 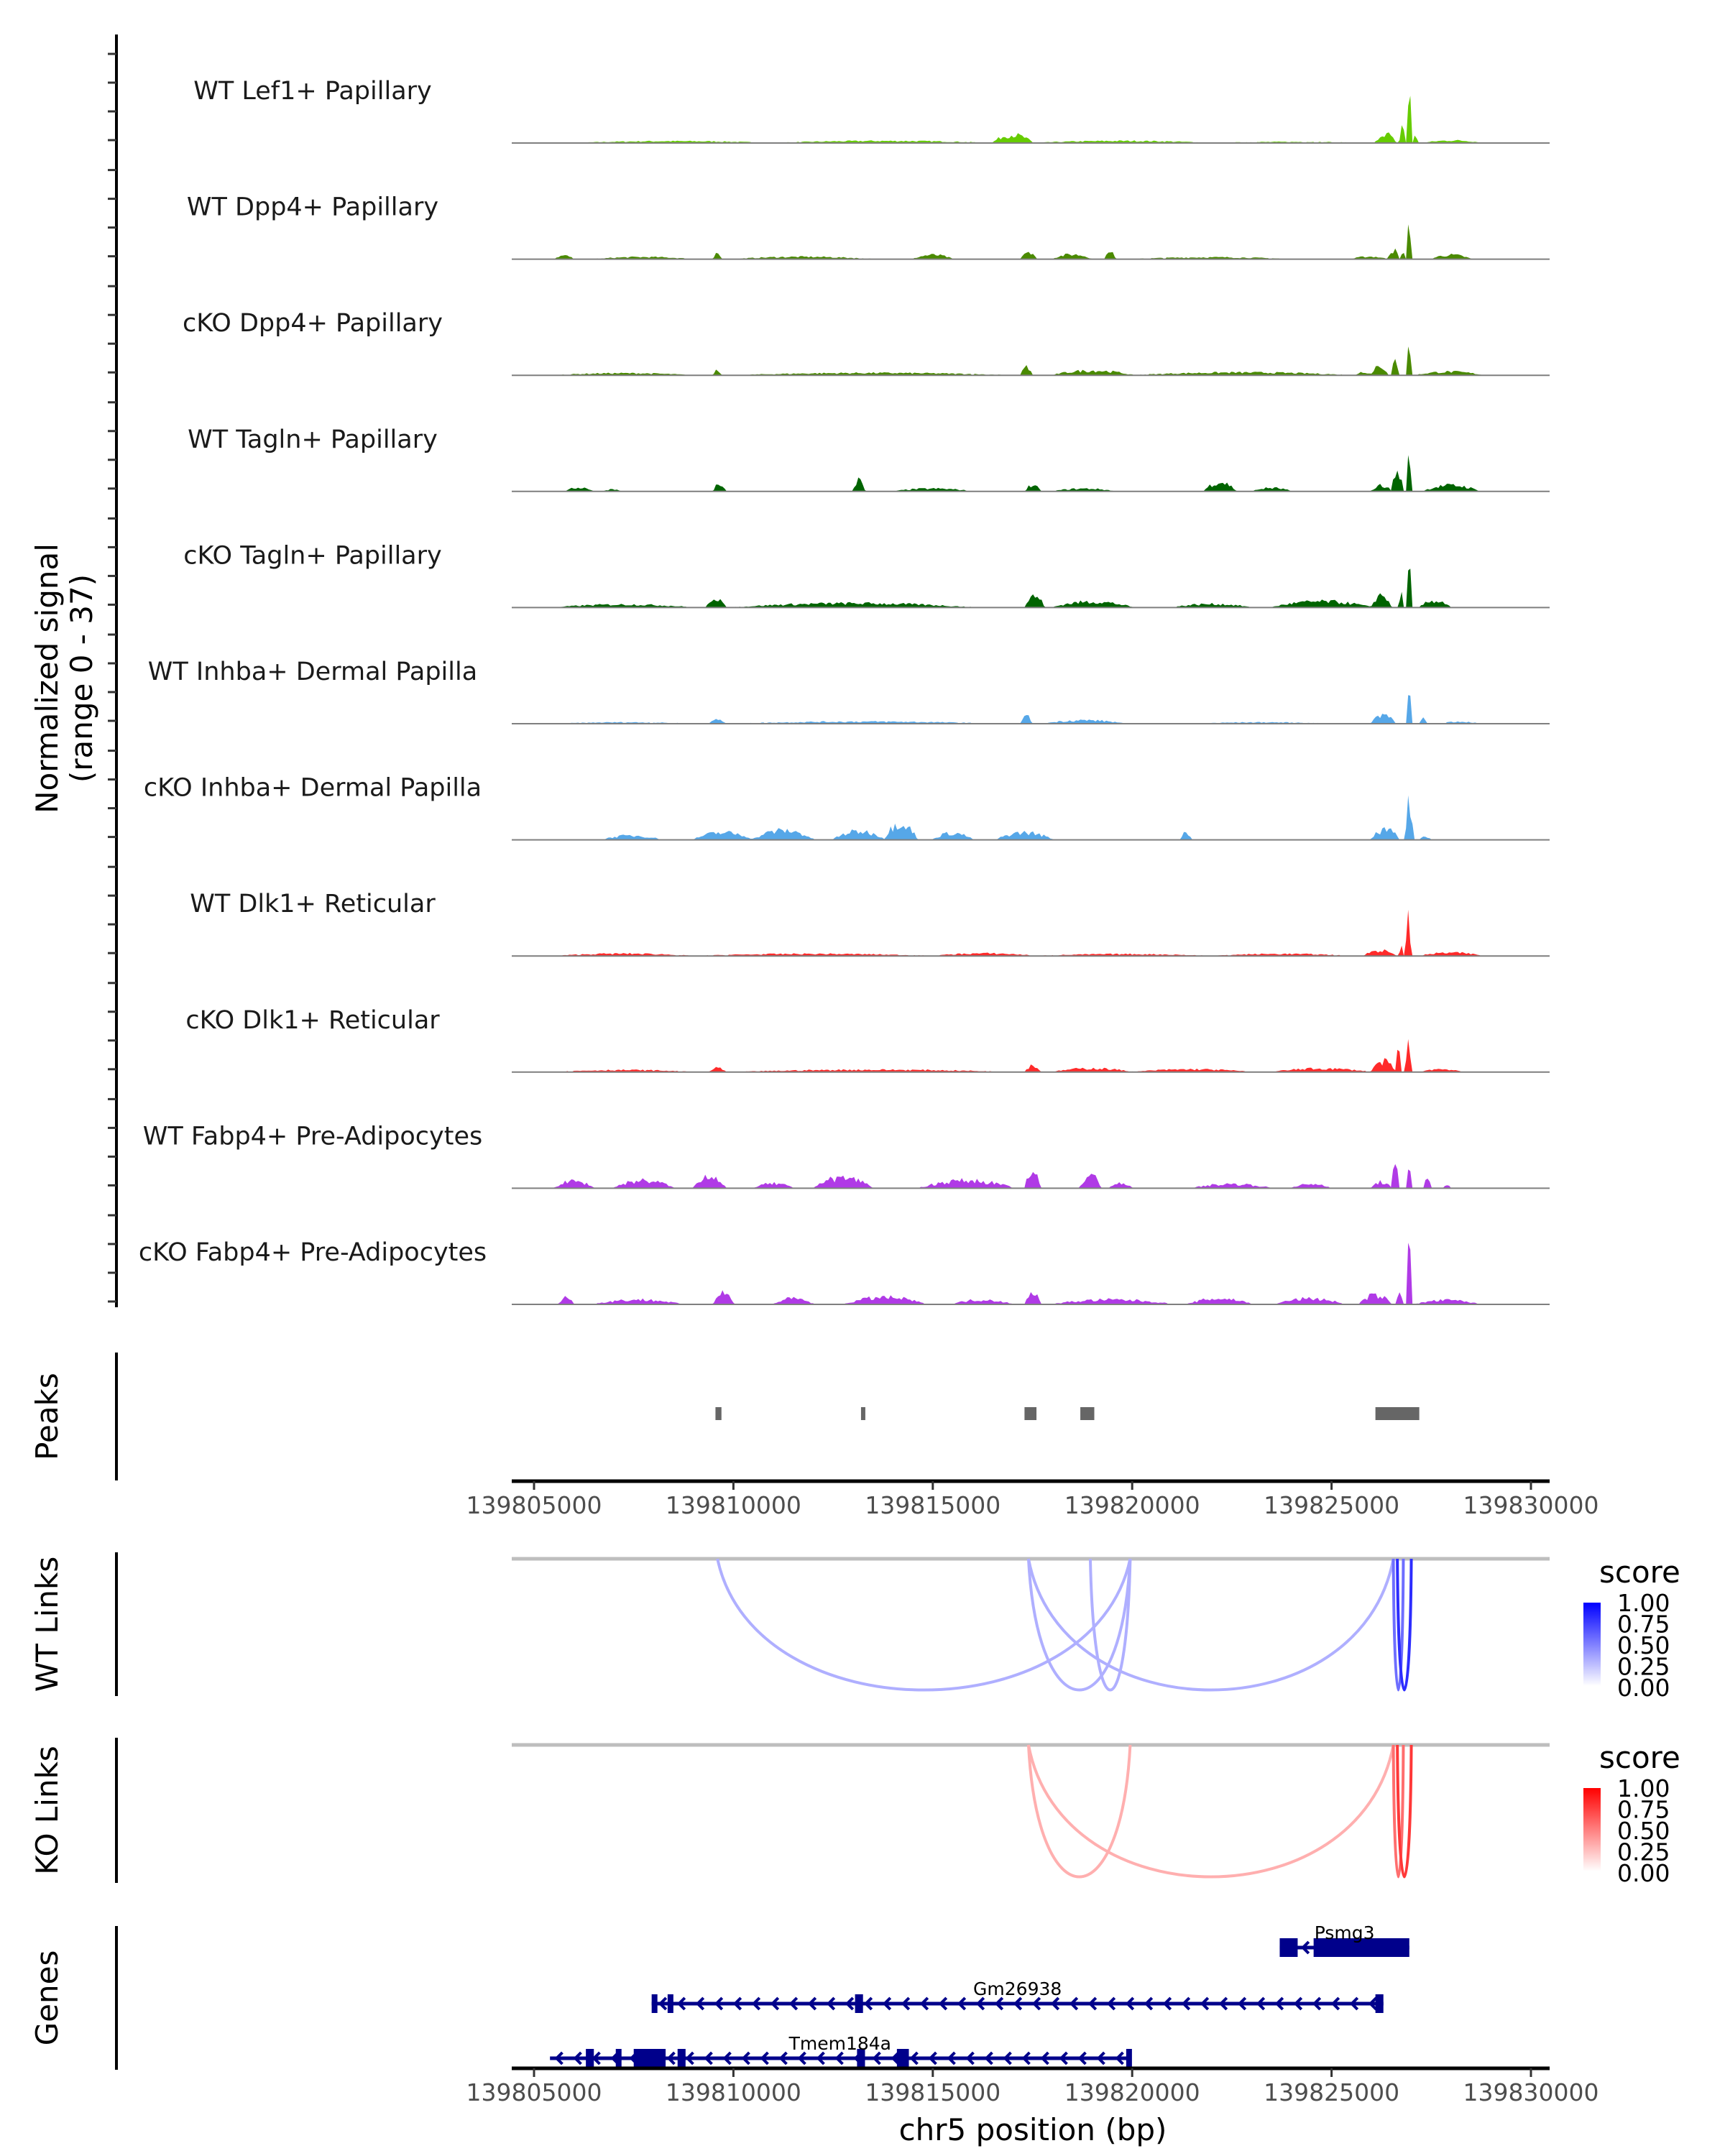 I want to click on ko-links-track-title: KO Links, so click(x=47, y=1811).